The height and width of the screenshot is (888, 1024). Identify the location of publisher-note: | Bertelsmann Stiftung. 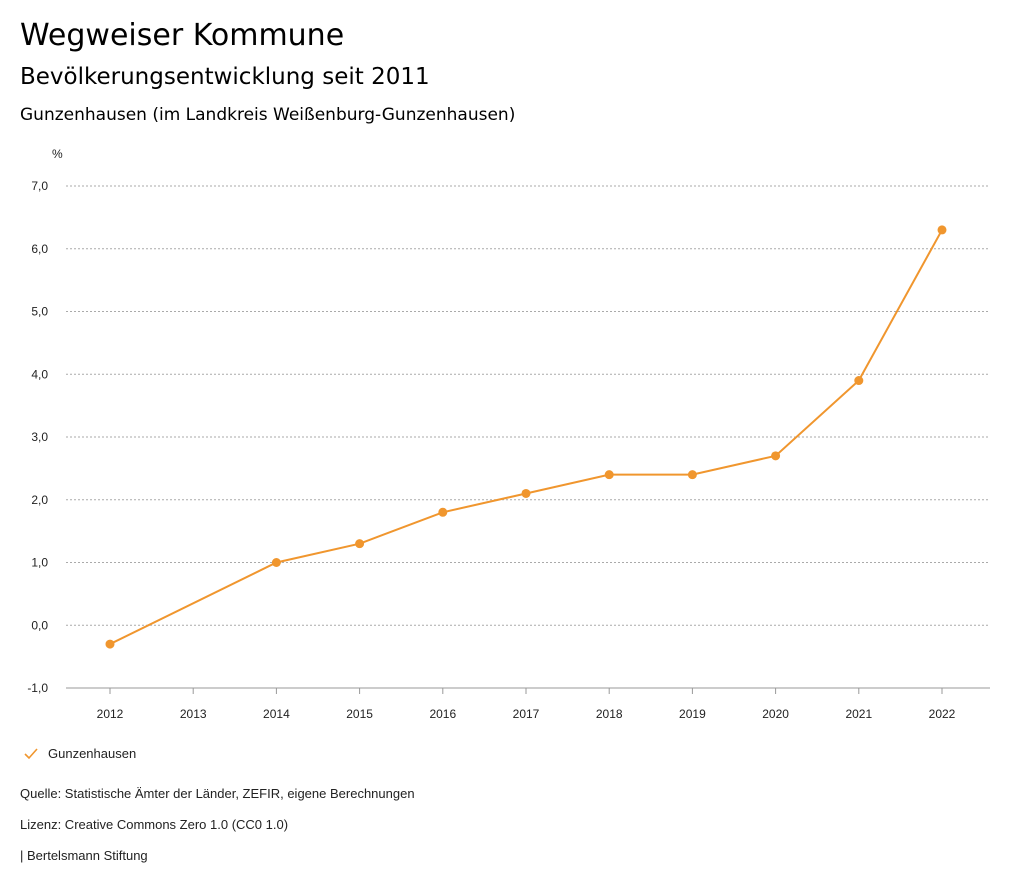
(84, 855).